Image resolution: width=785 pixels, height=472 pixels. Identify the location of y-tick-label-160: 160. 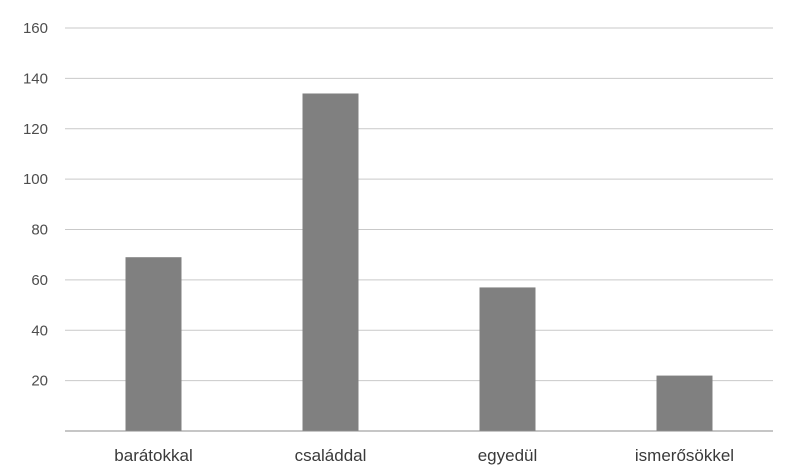
(35, 28).